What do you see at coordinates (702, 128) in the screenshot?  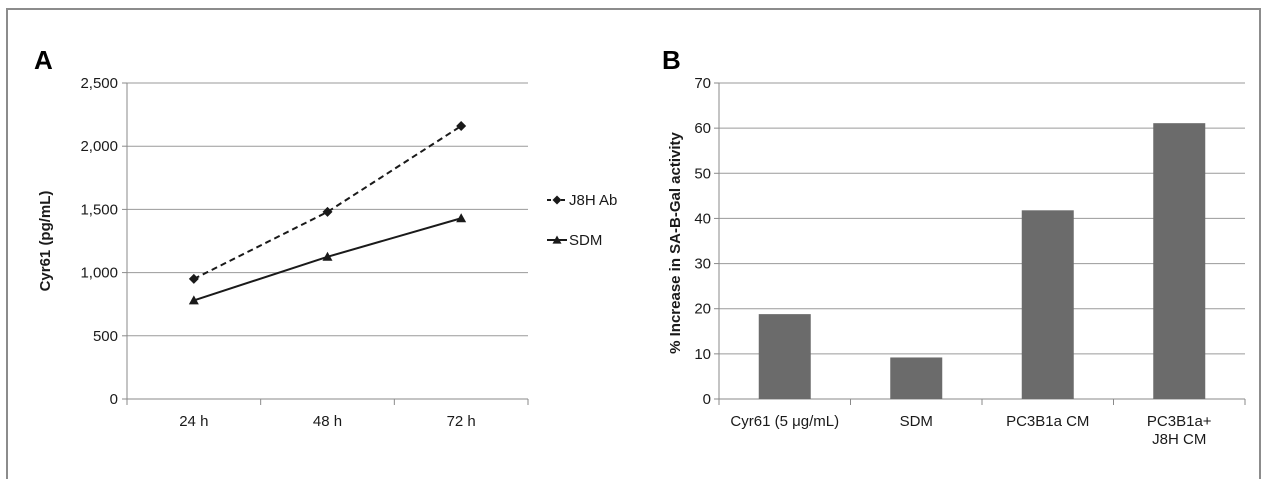 I see `panel-b-y-tick-label: 60` at bounding box center [702, 128].